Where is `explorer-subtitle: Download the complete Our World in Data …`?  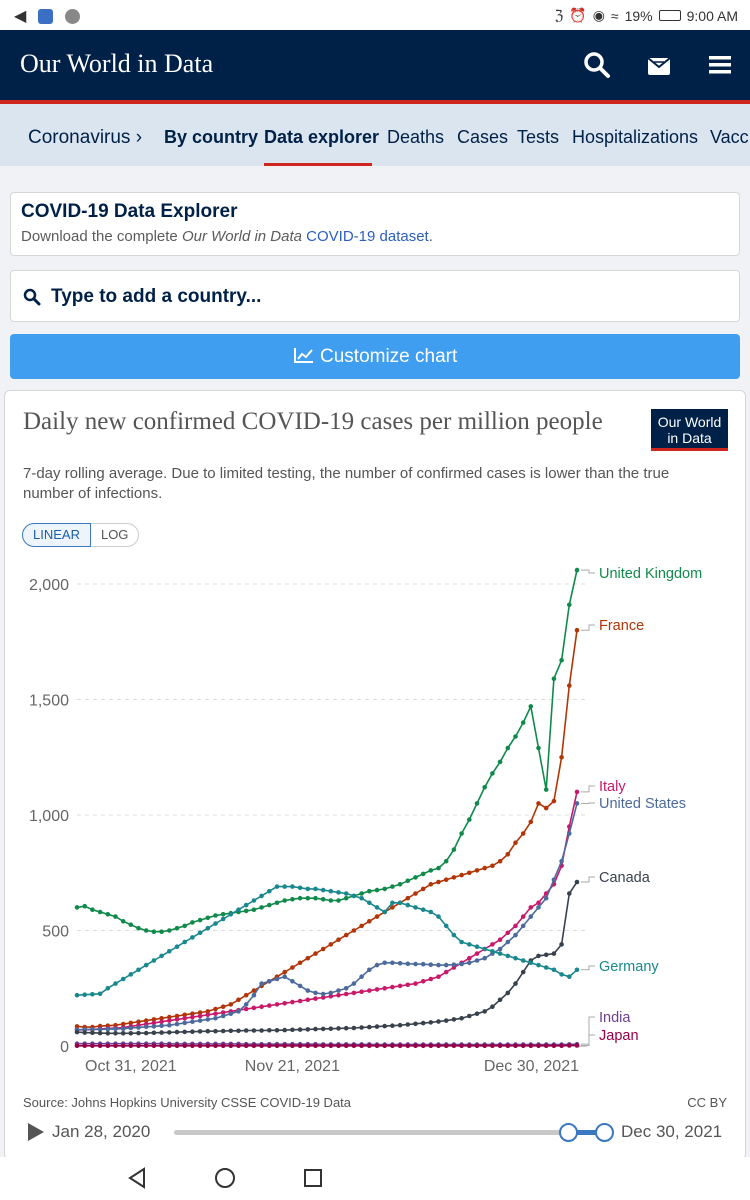 explorer-subtitle: Download the complete Our World in Data … is located at coordinates (227, 236).